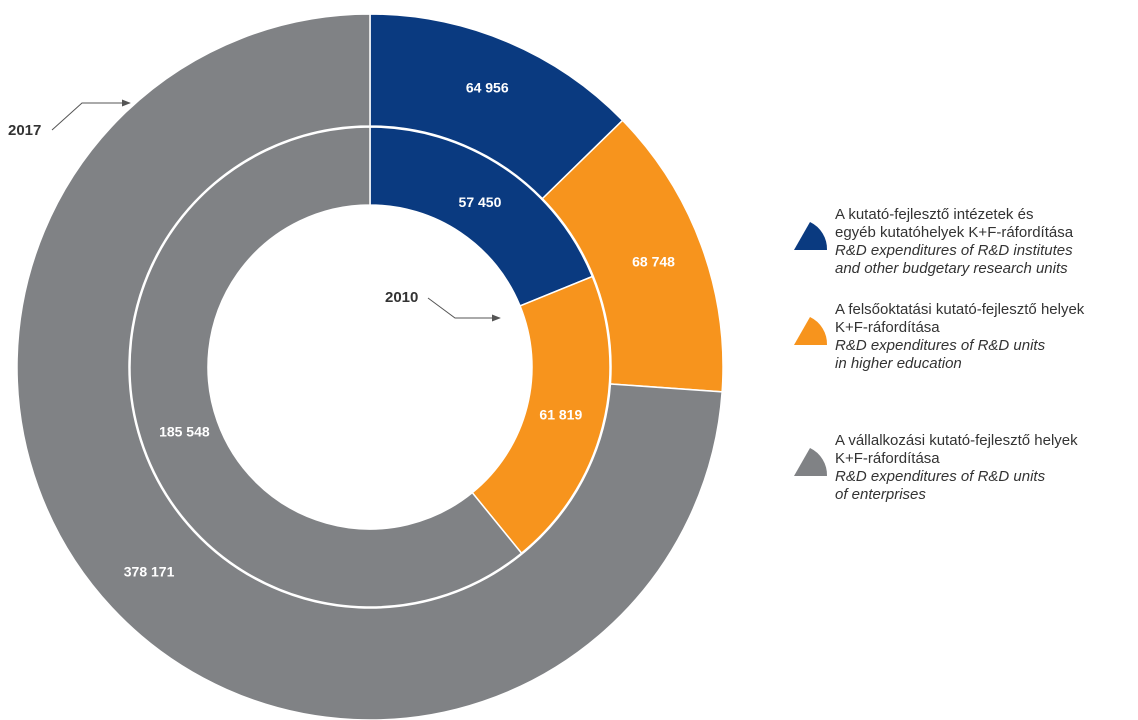  Describe the element at coordinates (954, 232) in the screenshot. I see `legend-label: egyéb kutatóhelyek K+F-ráfordítása` at that location.